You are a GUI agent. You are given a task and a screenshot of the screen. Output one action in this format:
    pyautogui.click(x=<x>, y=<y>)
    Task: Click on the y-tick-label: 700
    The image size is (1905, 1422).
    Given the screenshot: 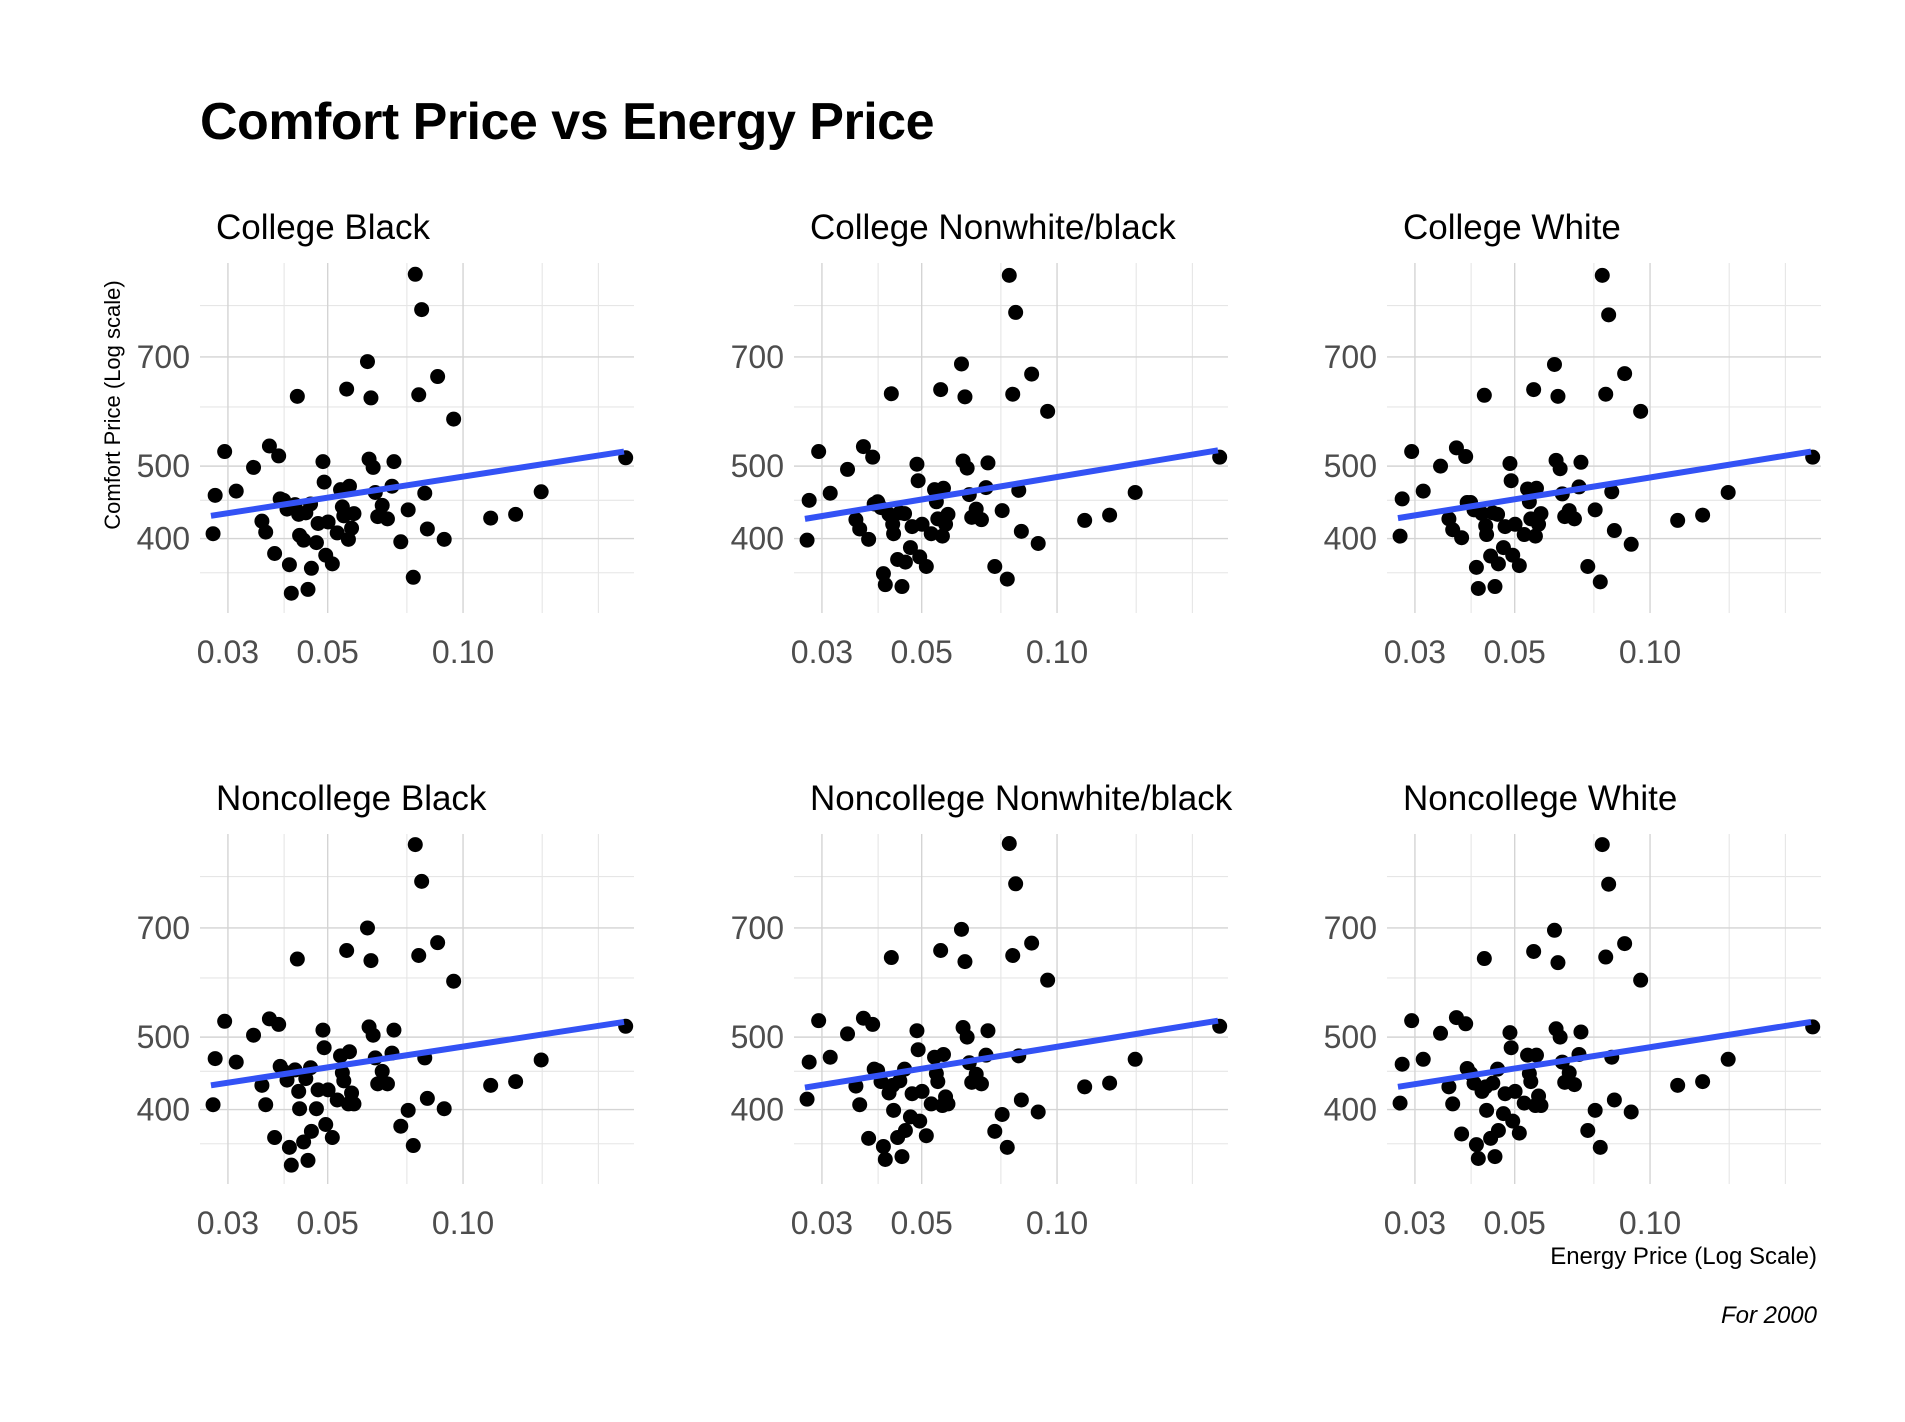 What is the action you would take?
    pyautogui.click(x=757, y=928)
    